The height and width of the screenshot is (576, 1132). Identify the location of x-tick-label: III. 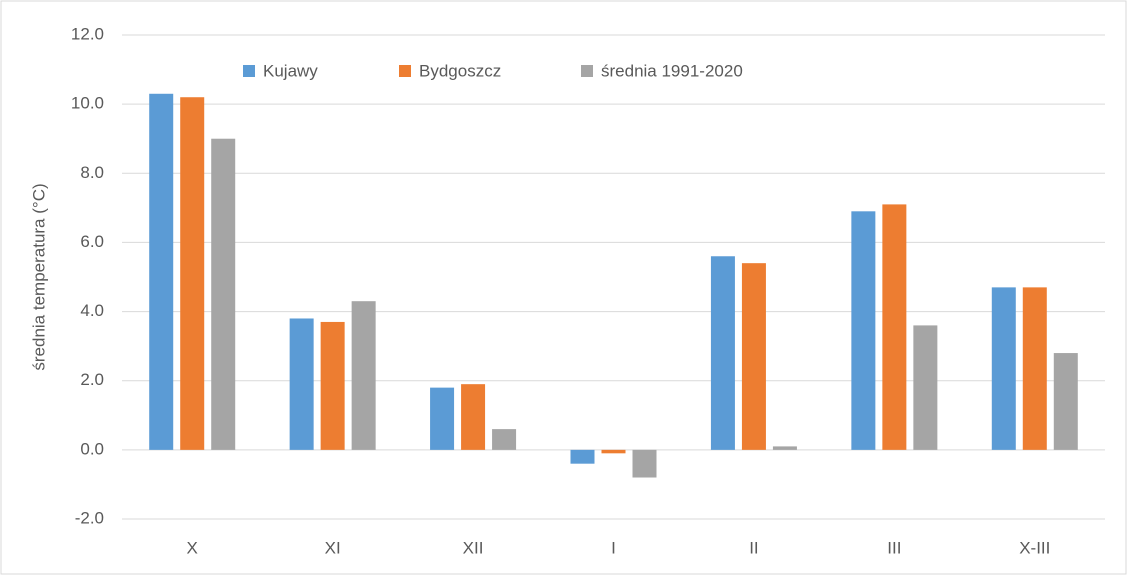
(894, 547).